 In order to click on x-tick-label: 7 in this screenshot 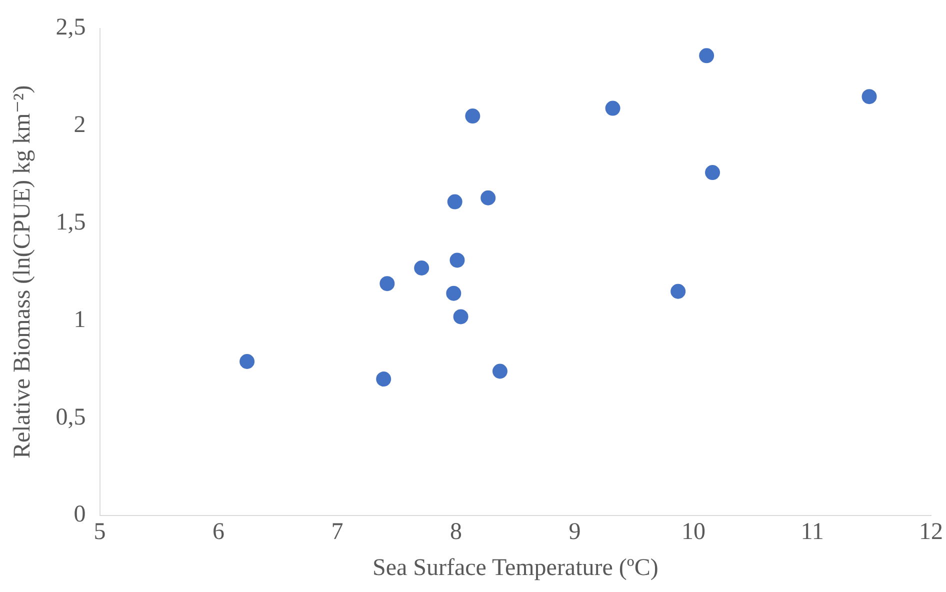, I will do `click(337, 532)`.